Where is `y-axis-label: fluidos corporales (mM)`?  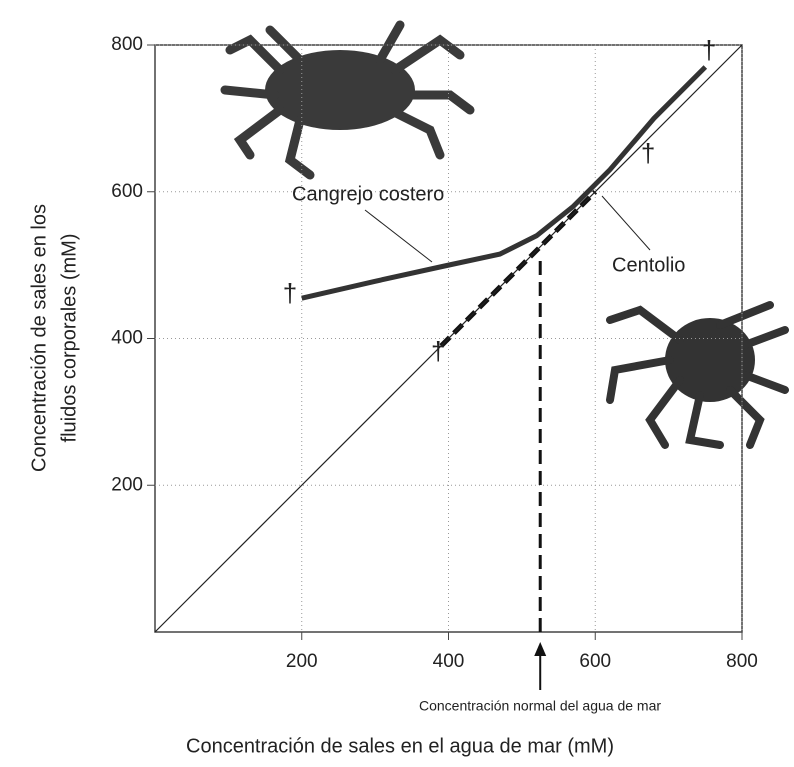 y-axis-label: fluidos corporales (mM) is located at coordinates (69, 338).